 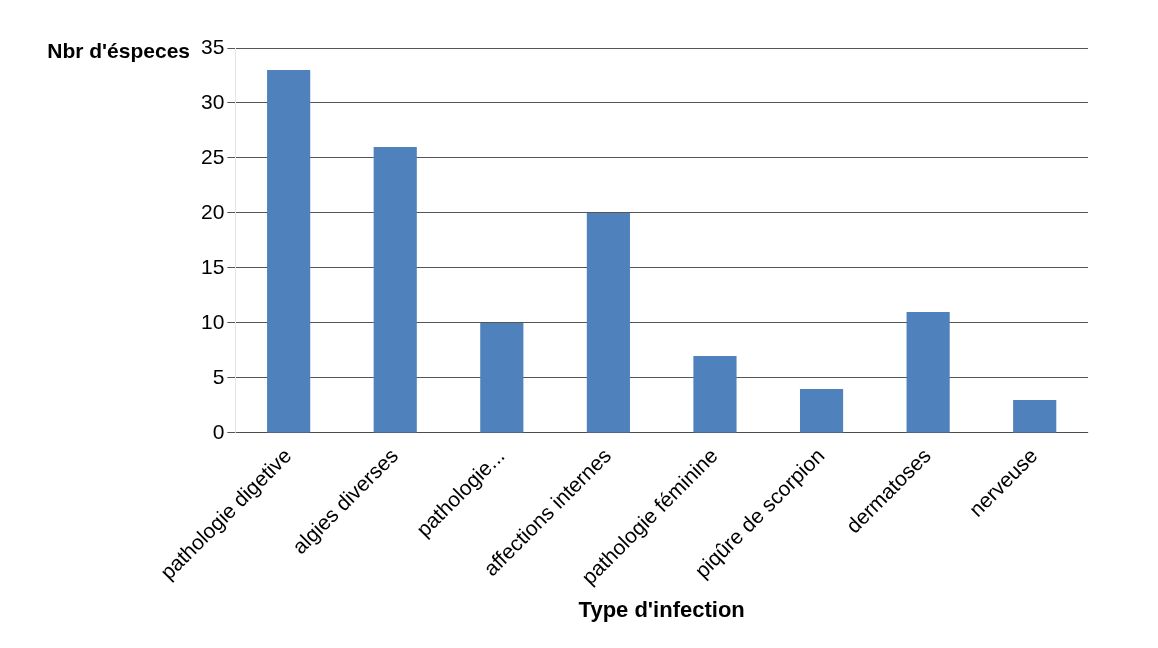 What do you see at coordinates (213, 321) in the screenshot?
I see `y-tick-label: 10` at bounding box center [213, 321].